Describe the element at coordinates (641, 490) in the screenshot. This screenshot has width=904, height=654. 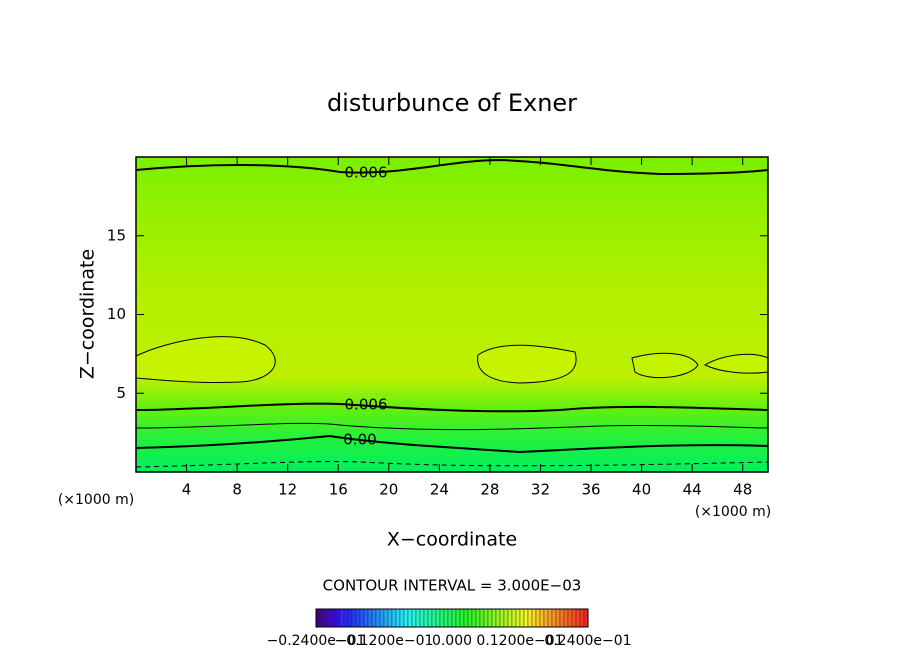
I see `x-tick-label: 40` at that location.